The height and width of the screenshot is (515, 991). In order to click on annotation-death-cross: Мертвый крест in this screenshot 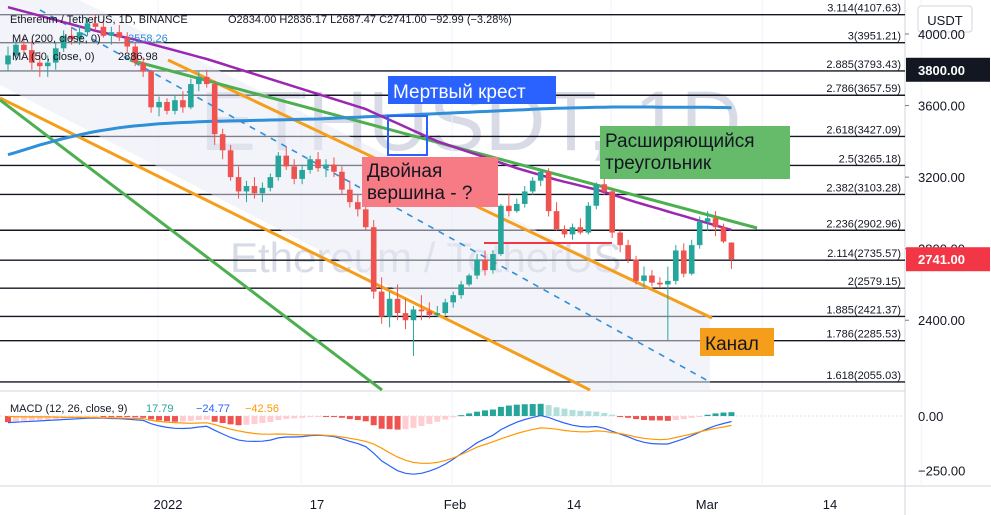, I will do `click(471, 116)`.